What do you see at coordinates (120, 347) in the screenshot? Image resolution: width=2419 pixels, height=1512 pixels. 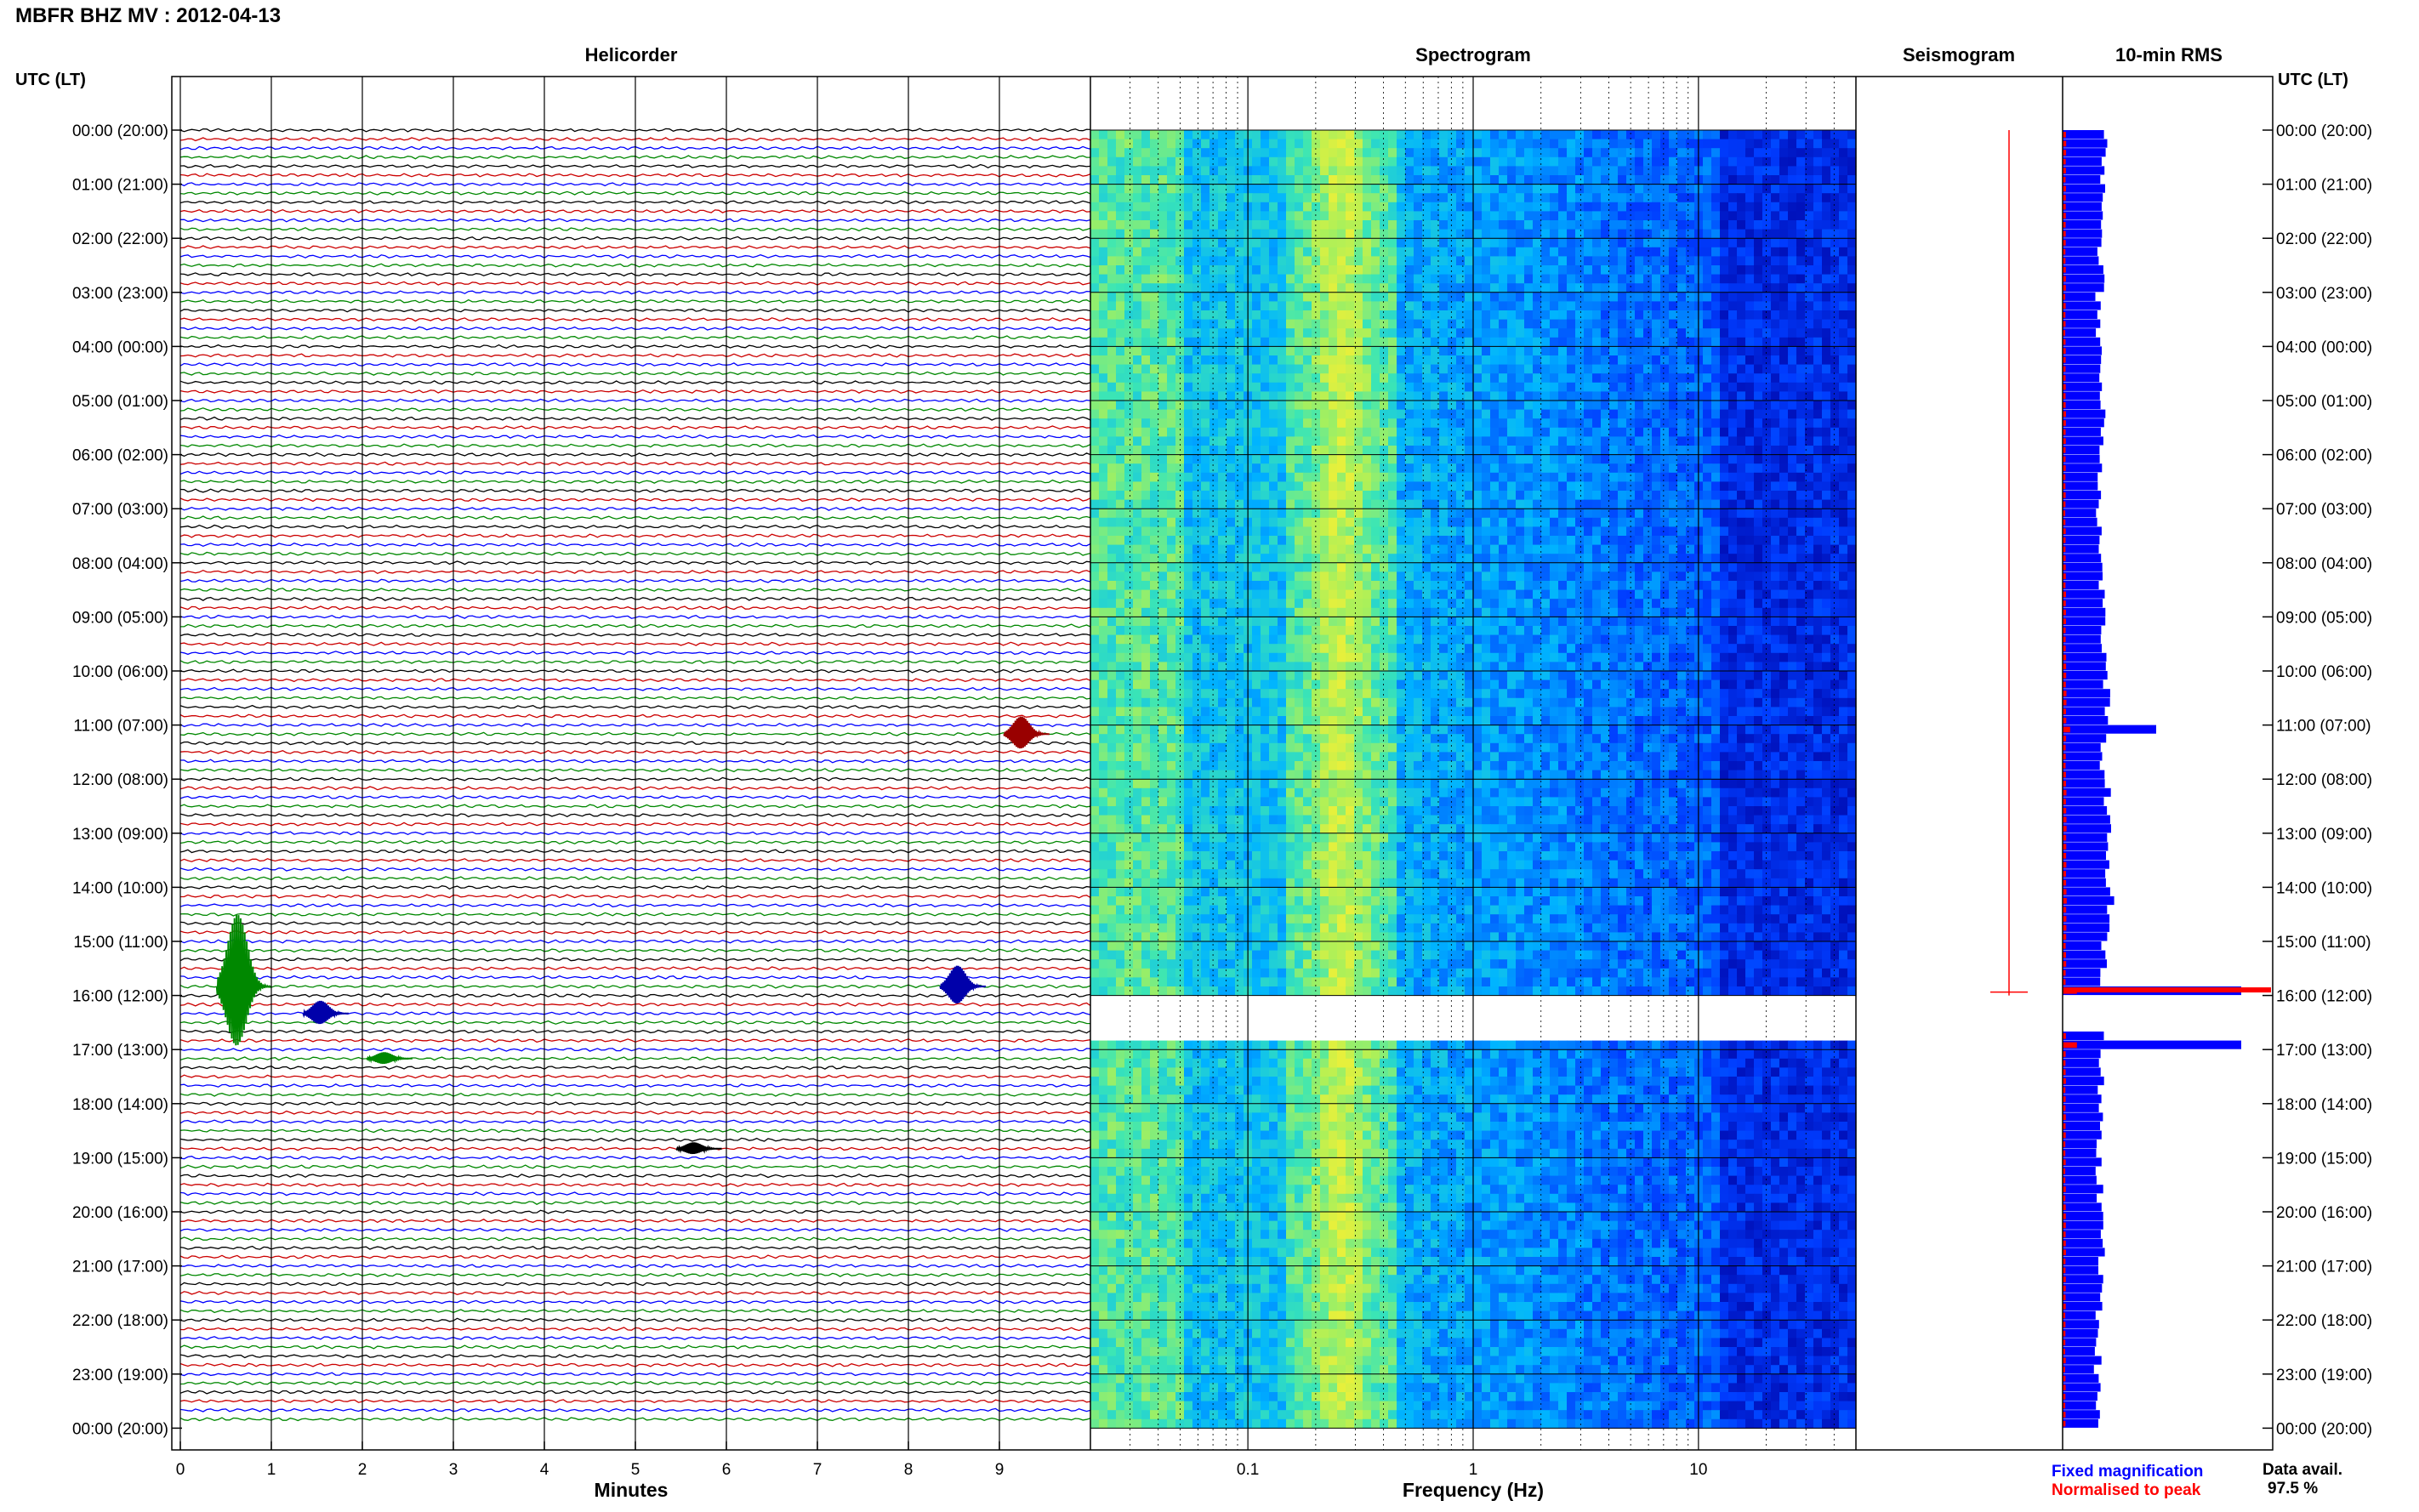 I see `time-label-left: 04:00 (00:00)` at bounding box center [120, 347].